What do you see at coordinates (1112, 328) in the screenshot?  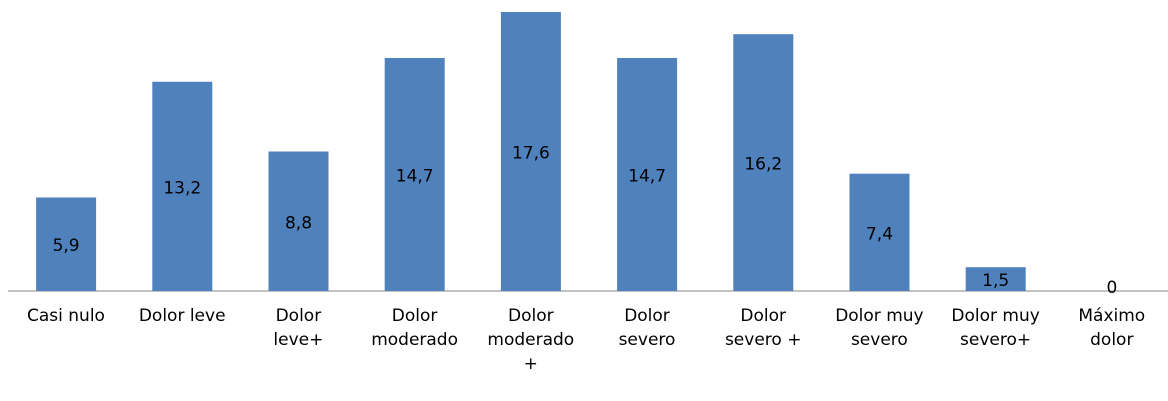 I see `x-tick-label: Máximo dolor` at bounding box center [1112, 328].